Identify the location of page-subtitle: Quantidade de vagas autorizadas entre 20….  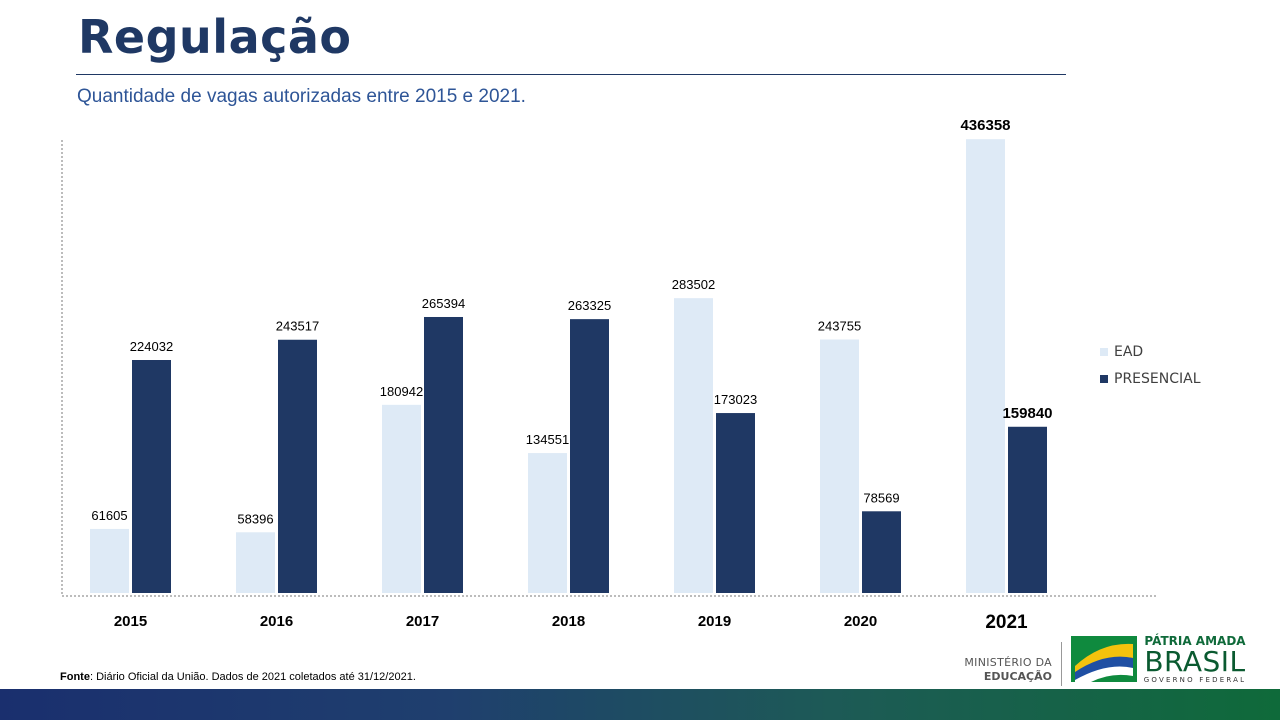
(301, 96).